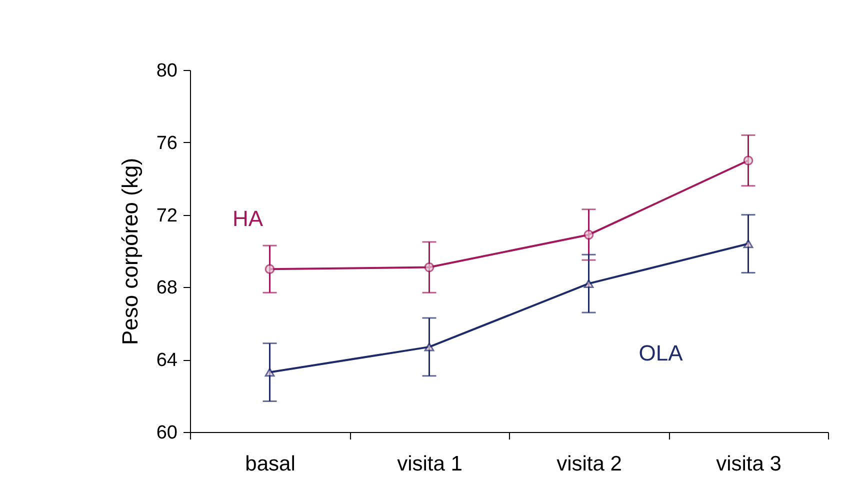 This screenshot has width=863, height=499. What do you see at coordinates (270, 464) in the screenshot?
I see `x-tick-label: basal` at bounding box center [270, 464].